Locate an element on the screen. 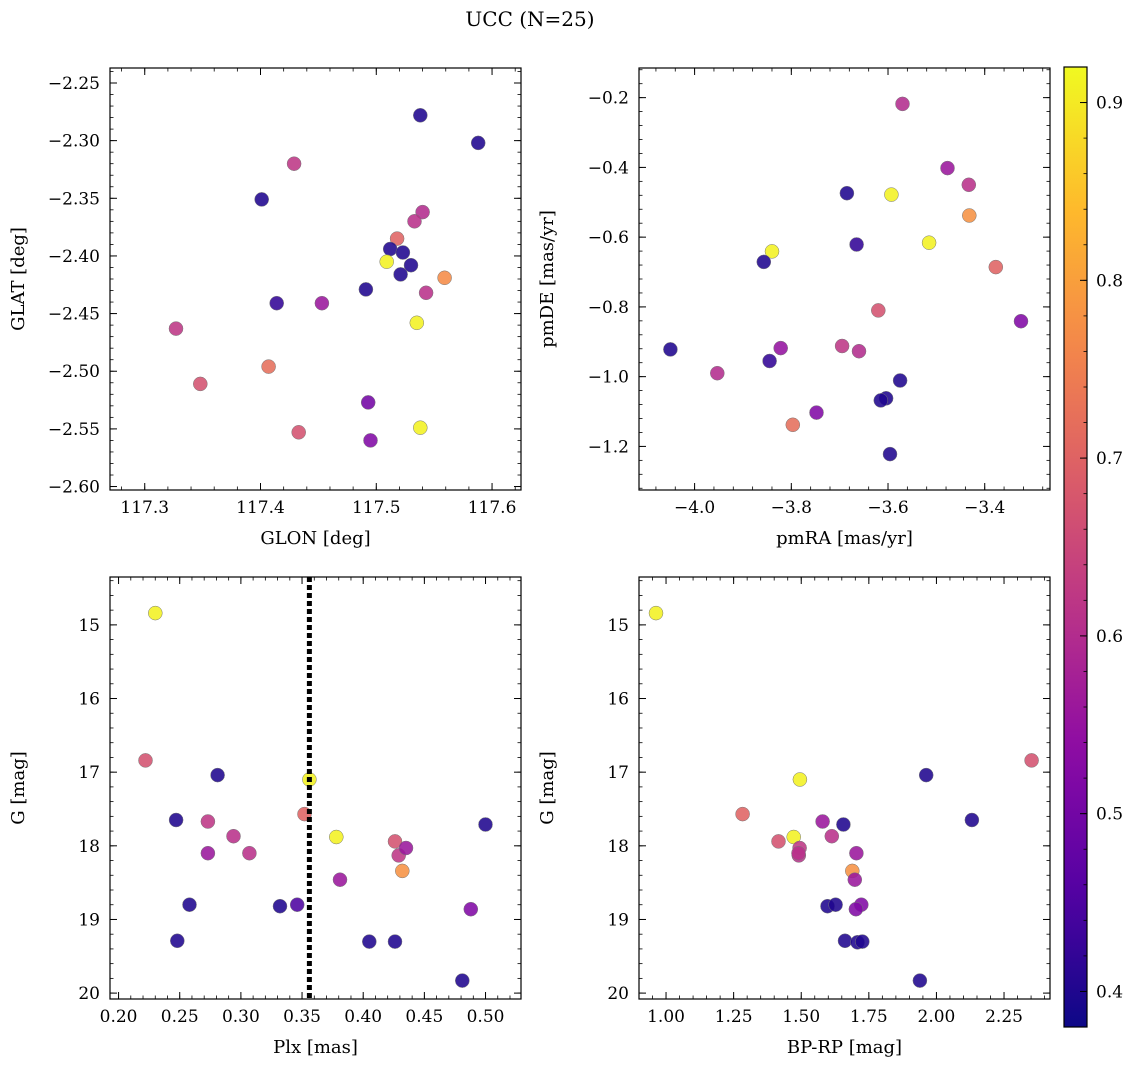 The image size is (1136, 1067). y-tick-label: −2.40 is located at coordinates (74, 257).